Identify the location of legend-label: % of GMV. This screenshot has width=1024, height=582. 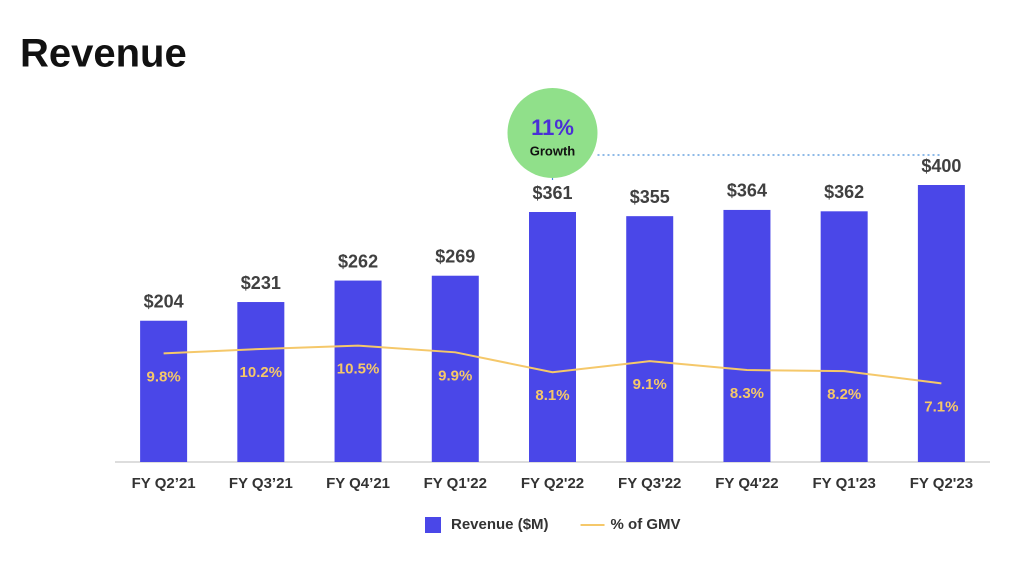
(646, 524).